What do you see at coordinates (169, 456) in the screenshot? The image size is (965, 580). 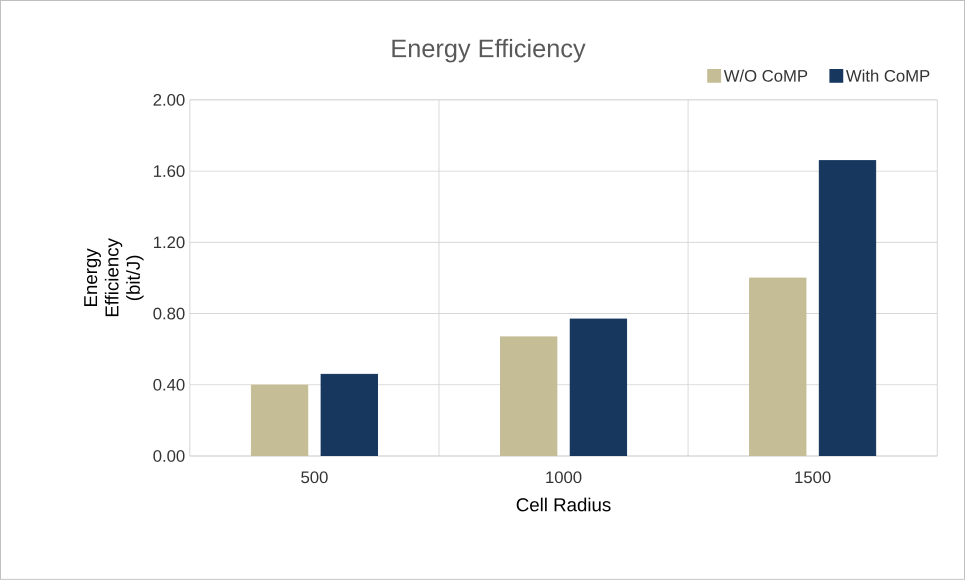 I see `y-tick-label: 0.00` at bounding box center [169, 456].